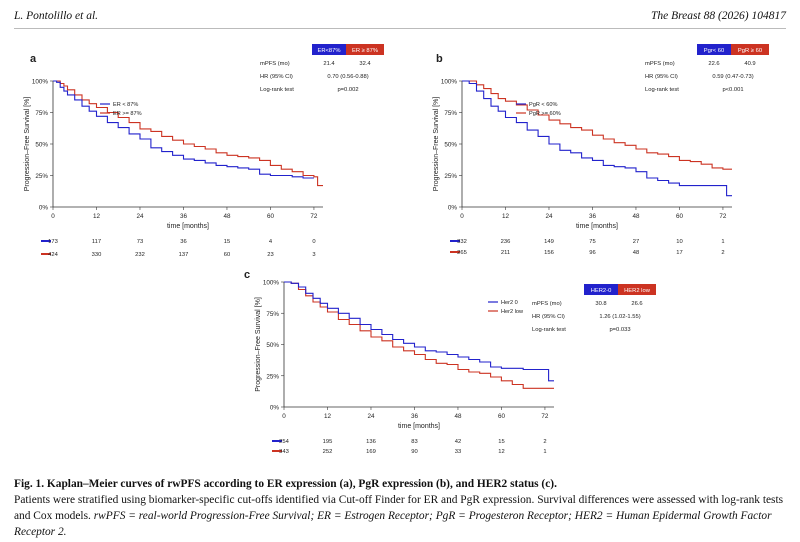  Describe the element at coordinates (458, 452) in the screenshot. I see `panel-c-risk-count: 33` at that location.